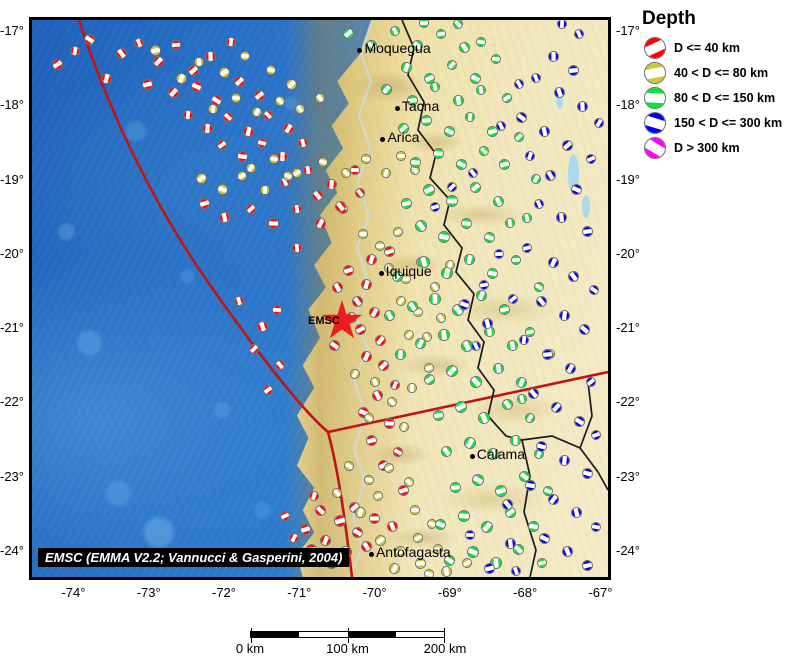 Image resolution: width=796 pixels, height=656 pixels. I want to click on legend-item: D <= 40 km, so click(718, 47).